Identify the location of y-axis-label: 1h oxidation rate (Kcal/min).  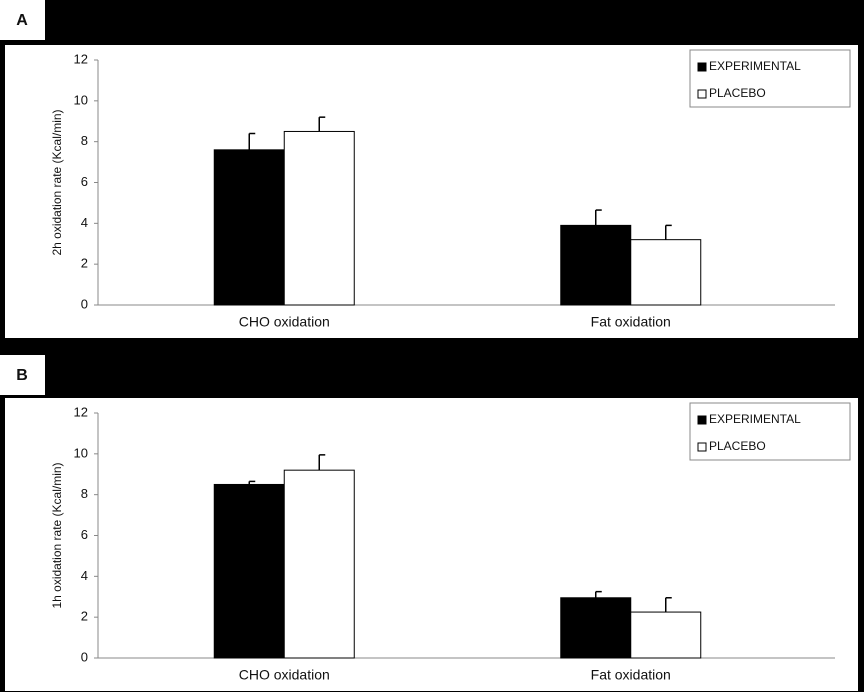
(57, 535).